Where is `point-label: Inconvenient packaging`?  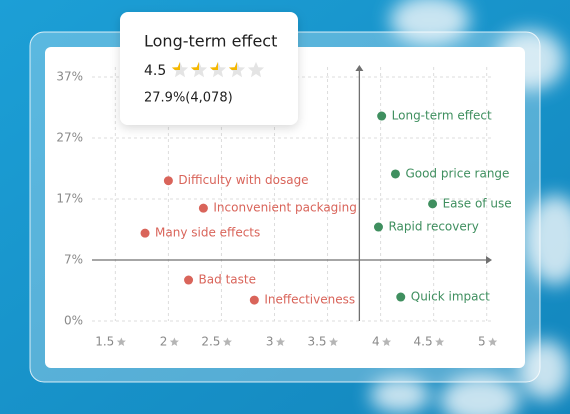 point-label: Inconvenient packaging is located at coordinates (284, 208).